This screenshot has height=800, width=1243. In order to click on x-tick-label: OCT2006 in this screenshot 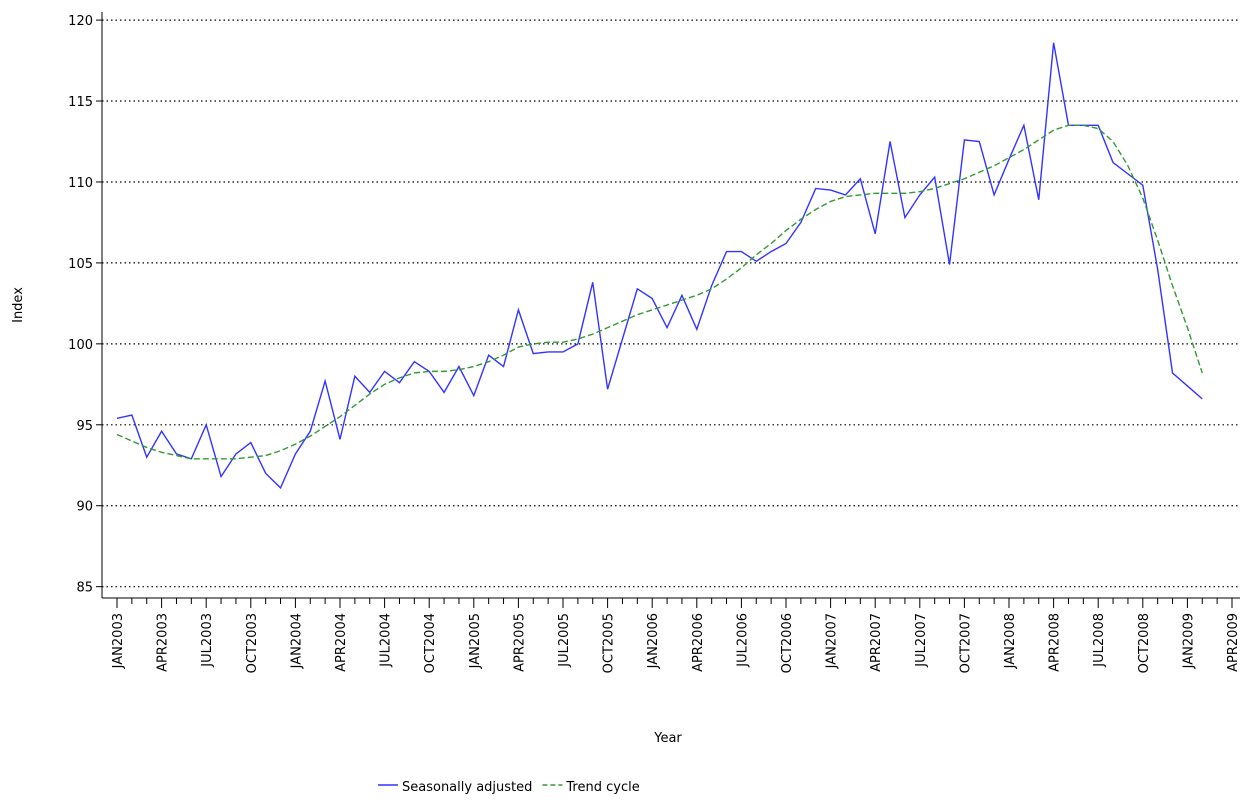, I will do `click(787, 643)`.